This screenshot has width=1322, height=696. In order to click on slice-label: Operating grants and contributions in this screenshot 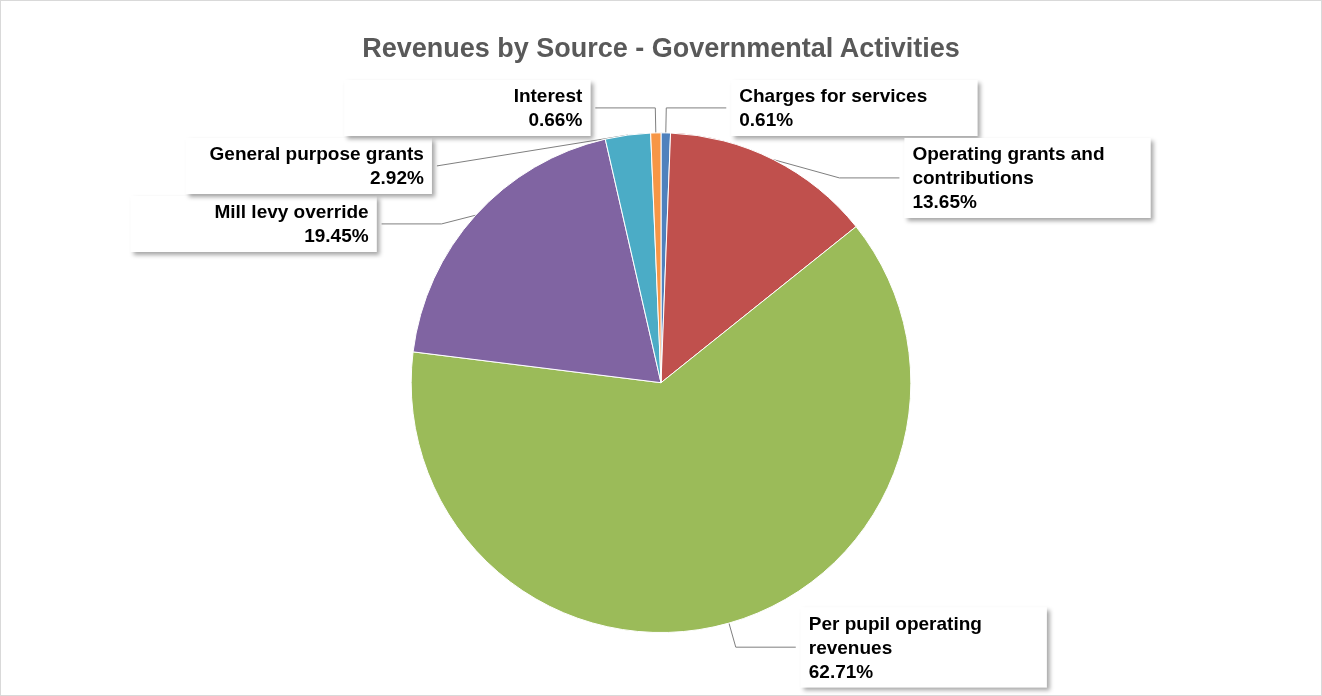, I will do `click(1011, 166)`.